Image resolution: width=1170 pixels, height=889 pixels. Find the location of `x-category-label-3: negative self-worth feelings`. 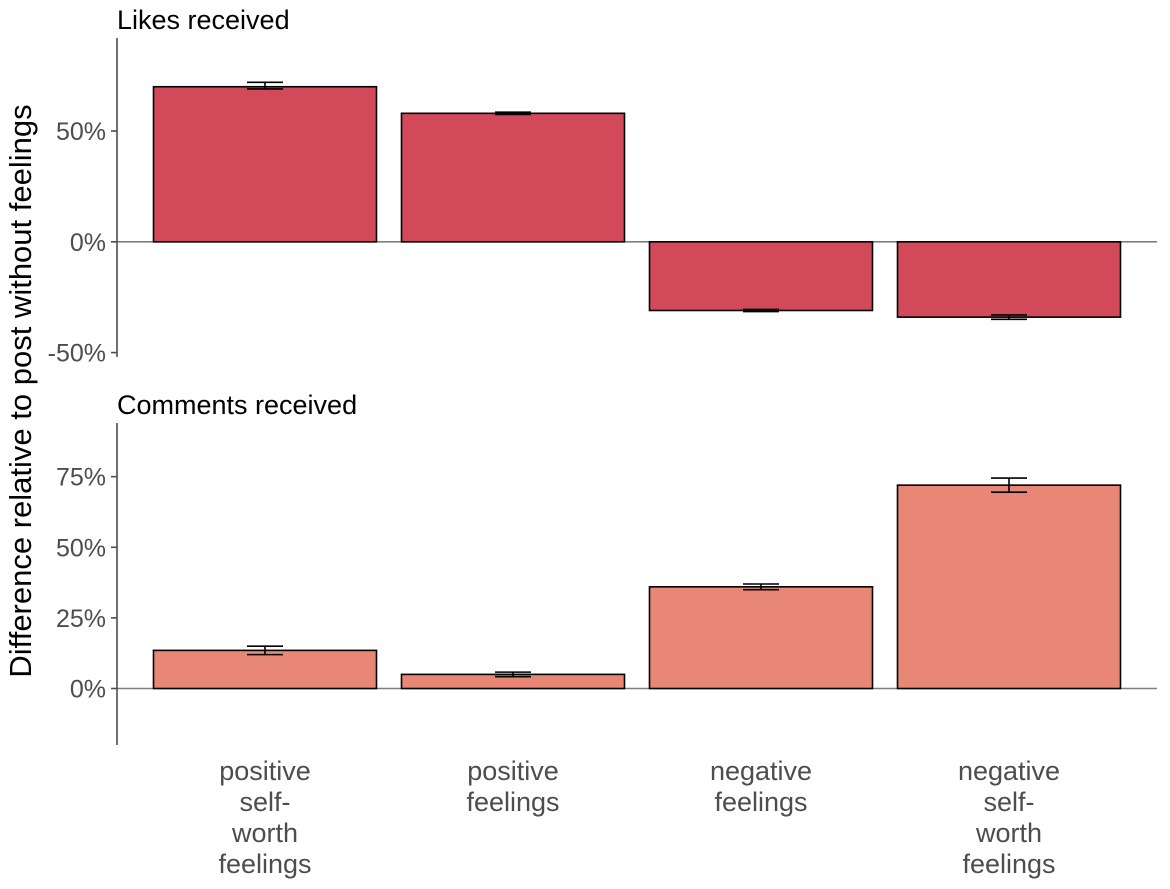

x-category-label-3: negative self-worth feelings is located at coordinates (1009, 817).